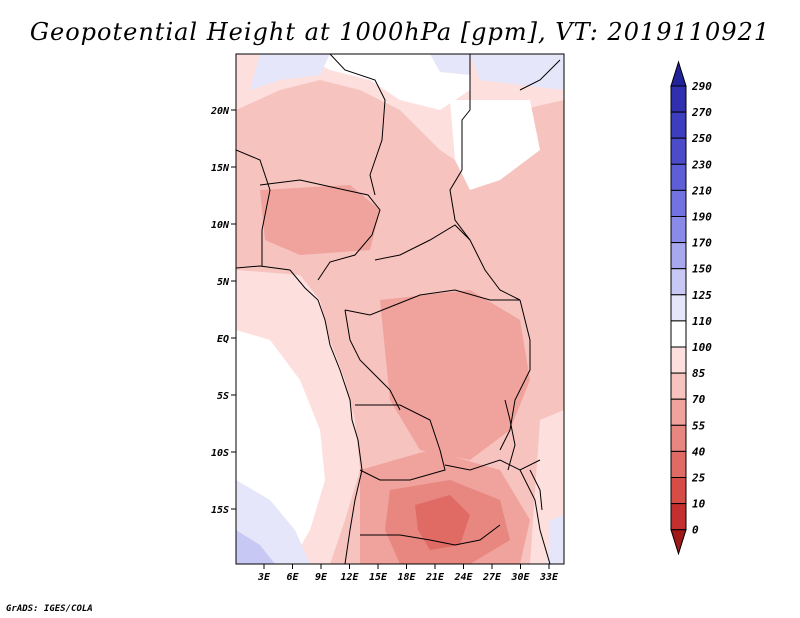 Image resolution: width=800 pixels, height=618 pixels. What do you see at coordinates (400, 442) in the screenshot?
I see `border-angola` at bounding box center [400, 442].